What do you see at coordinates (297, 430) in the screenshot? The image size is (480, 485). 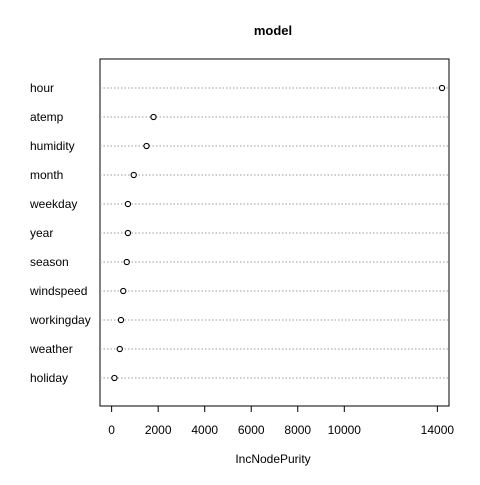 I see `x-tick-label-8000: 8000` at bounding box center [297, 430].